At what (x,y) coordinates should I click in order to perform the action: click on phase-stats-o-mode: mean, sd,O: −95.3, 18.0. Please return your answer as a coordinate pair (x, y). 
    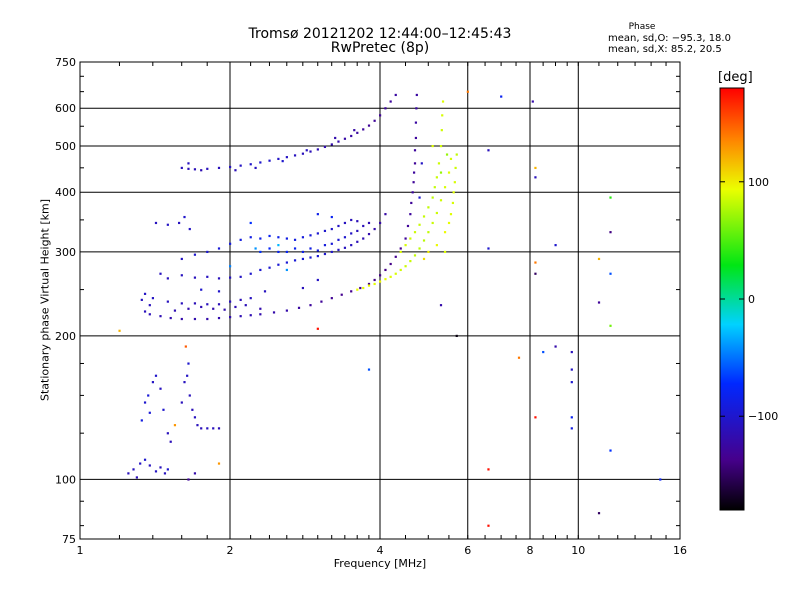
    Looking at the image, I should click on (669, 38).